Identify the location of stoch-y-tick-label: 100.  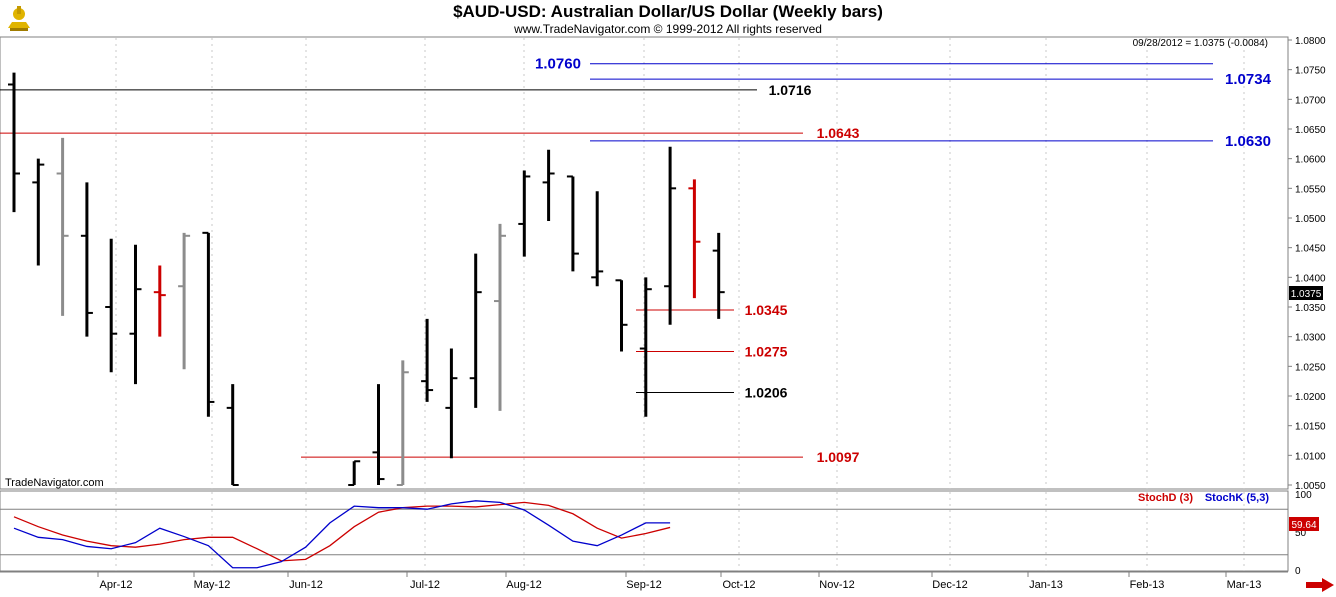
(1303, 495).